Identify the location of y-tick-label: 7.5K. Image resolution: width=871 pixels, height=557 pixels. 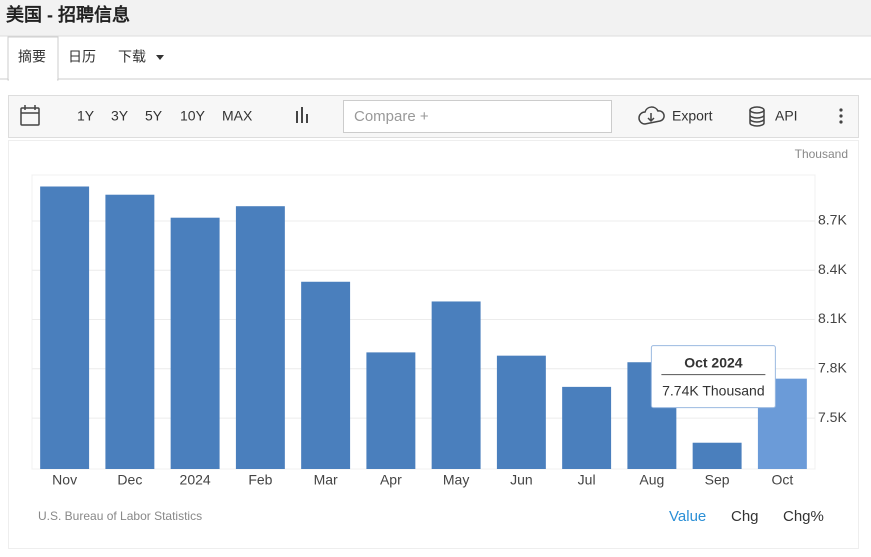
(832, 417).